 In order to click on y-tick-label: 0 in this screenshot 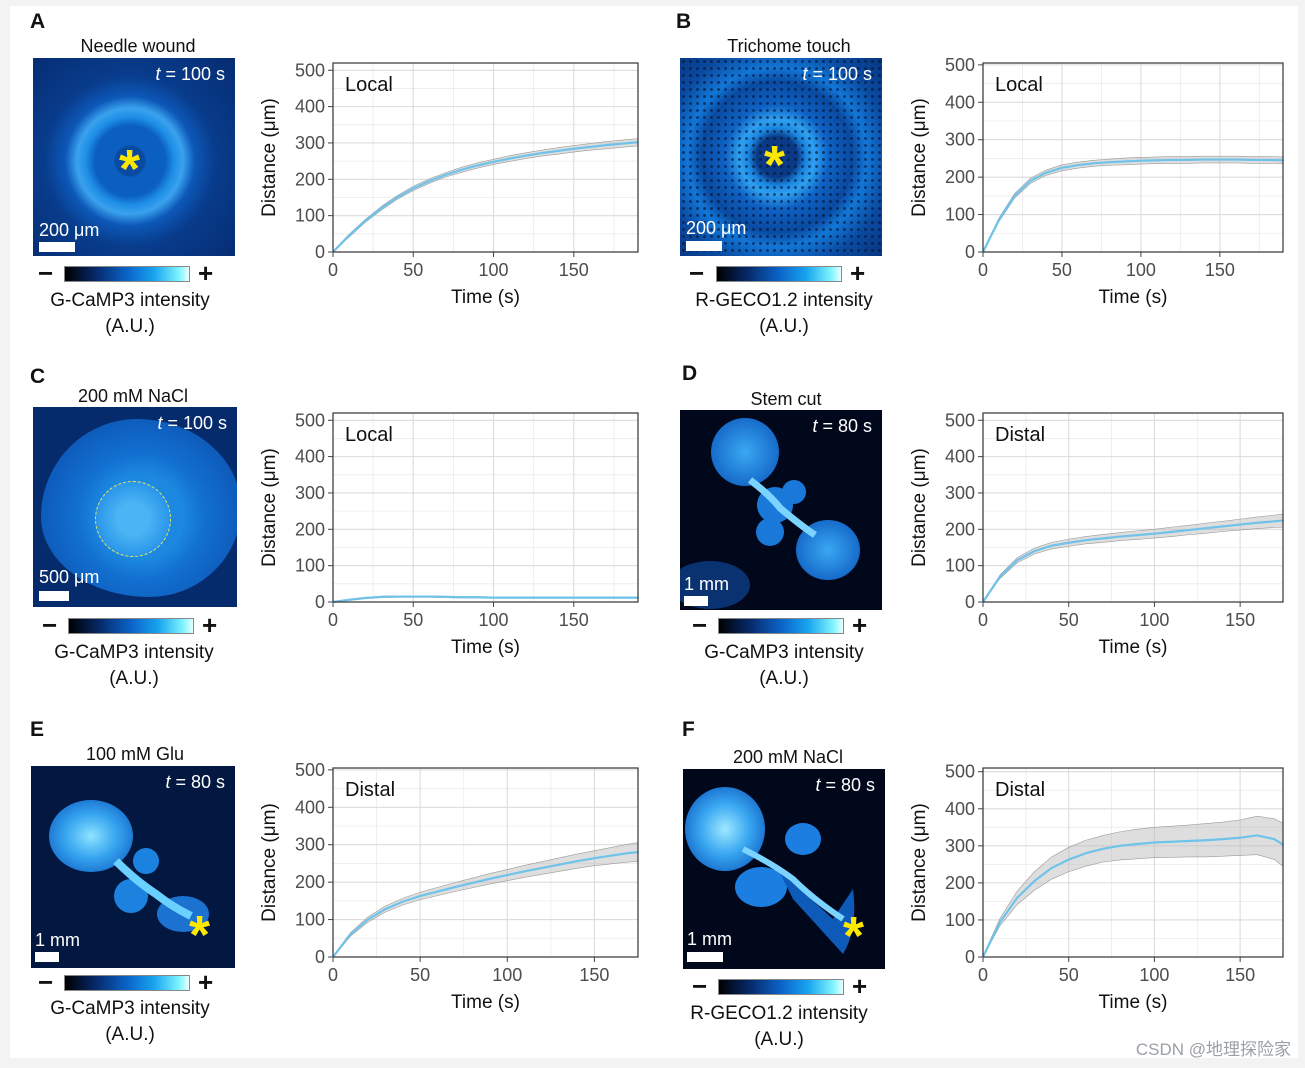, I will do `click(320, 252)`.